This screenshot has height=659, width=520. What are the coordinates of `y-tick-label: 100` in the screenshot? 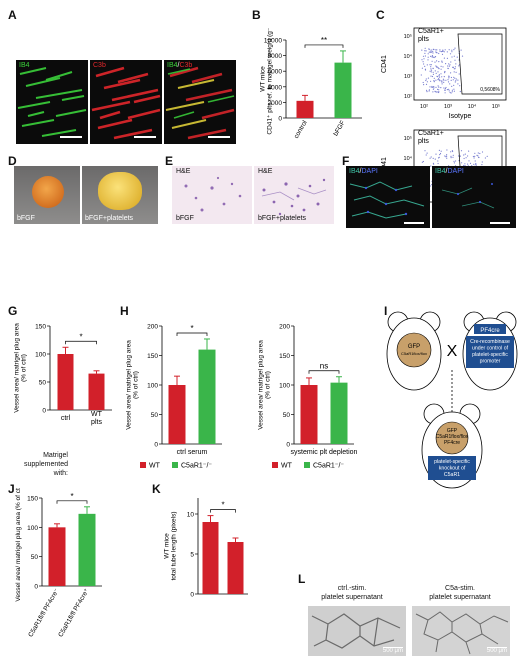 It's located at (152, 386).